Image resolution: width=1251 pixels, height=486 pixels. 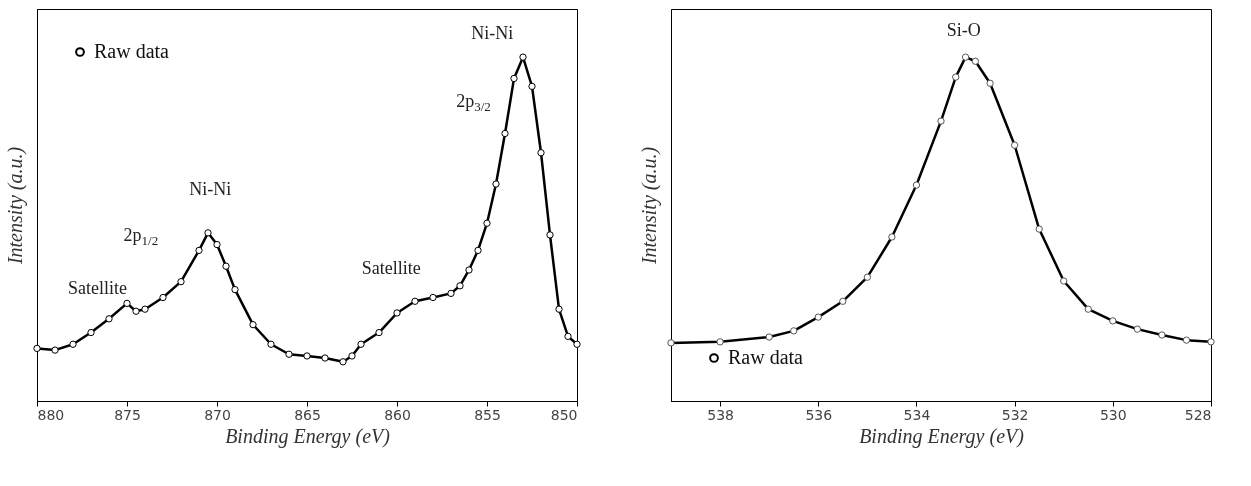 What do you see at coordinates (127, 414) in the screenshot?
I see `x-tick-label: 875` at bounding box center [127, 414].